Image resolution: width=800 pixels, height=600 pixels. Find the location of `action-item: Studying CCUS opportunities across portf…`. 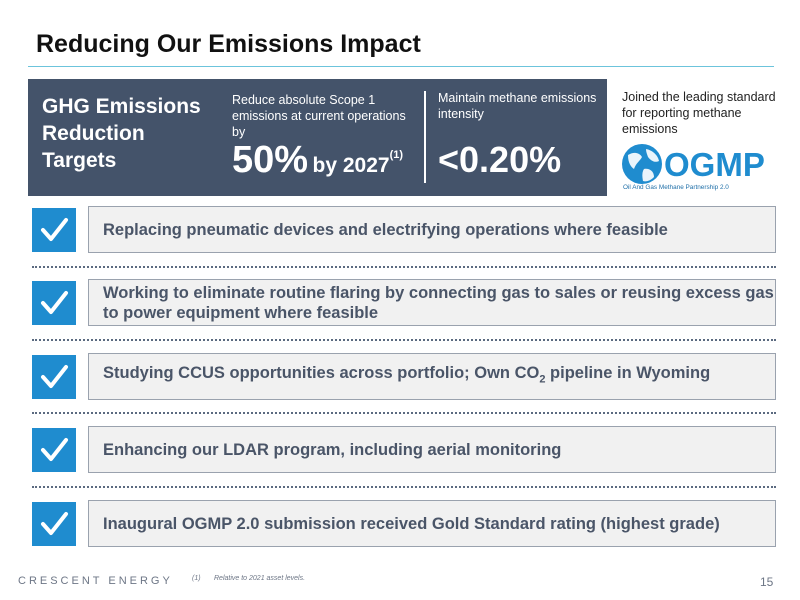

action-item: Studying CCUS opportunities across portf… is located at coordinates (432, 376).